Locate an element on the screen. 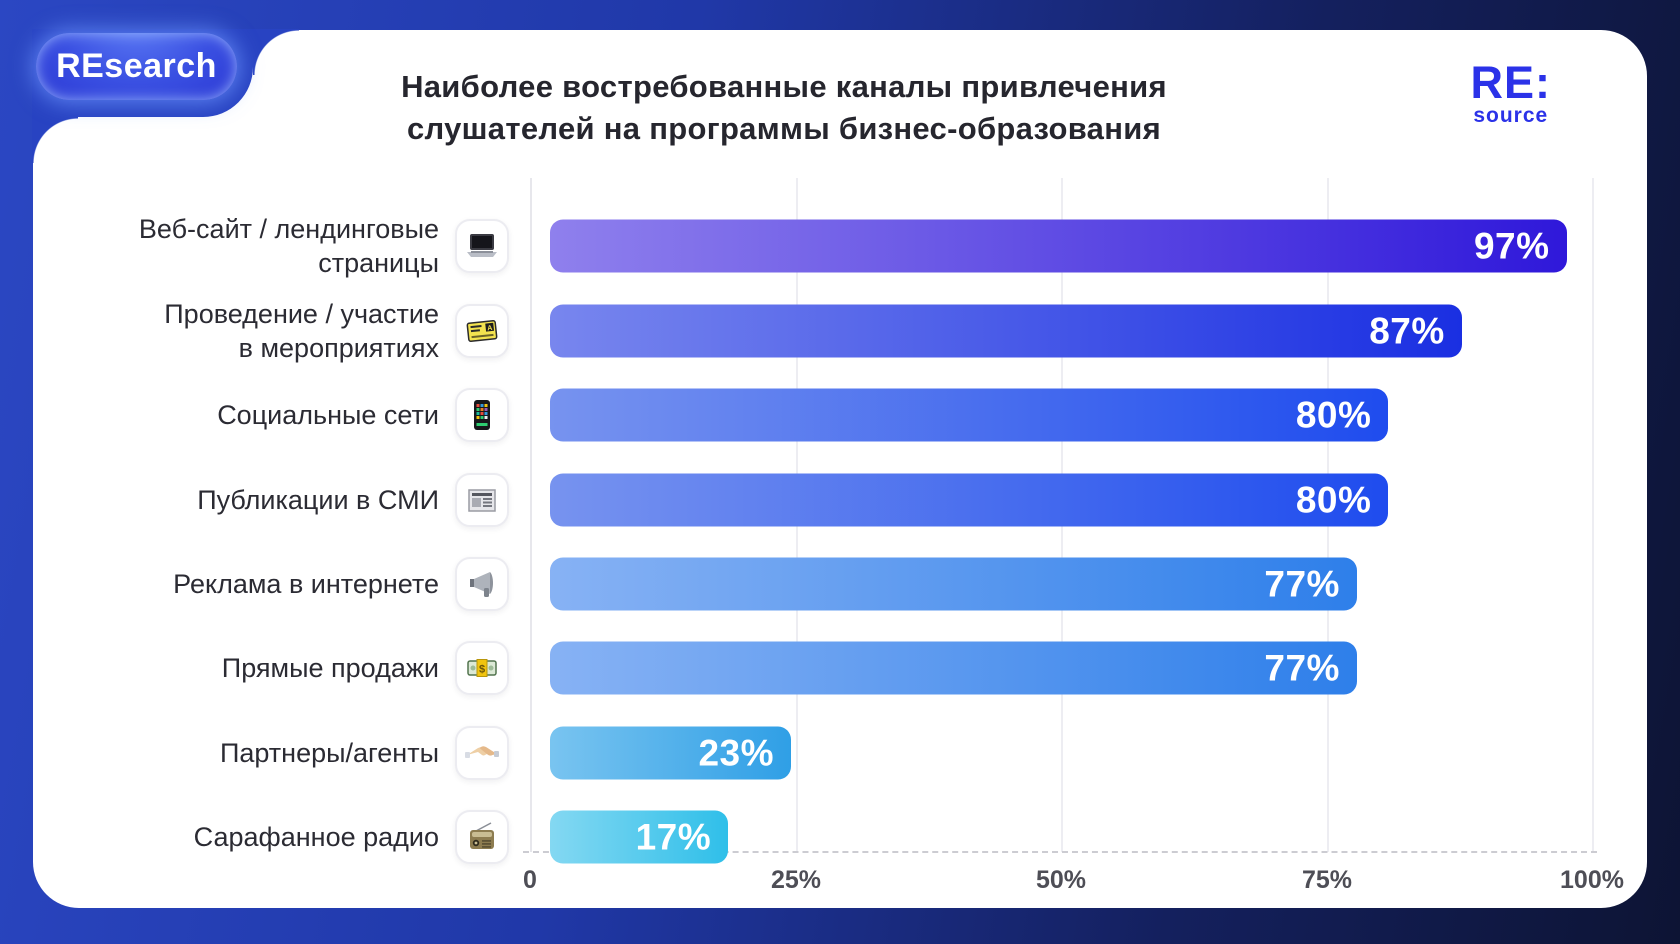 The height and width of the screenshot is (944, 1680). bar: 17% is located at coordinates (639, 837).